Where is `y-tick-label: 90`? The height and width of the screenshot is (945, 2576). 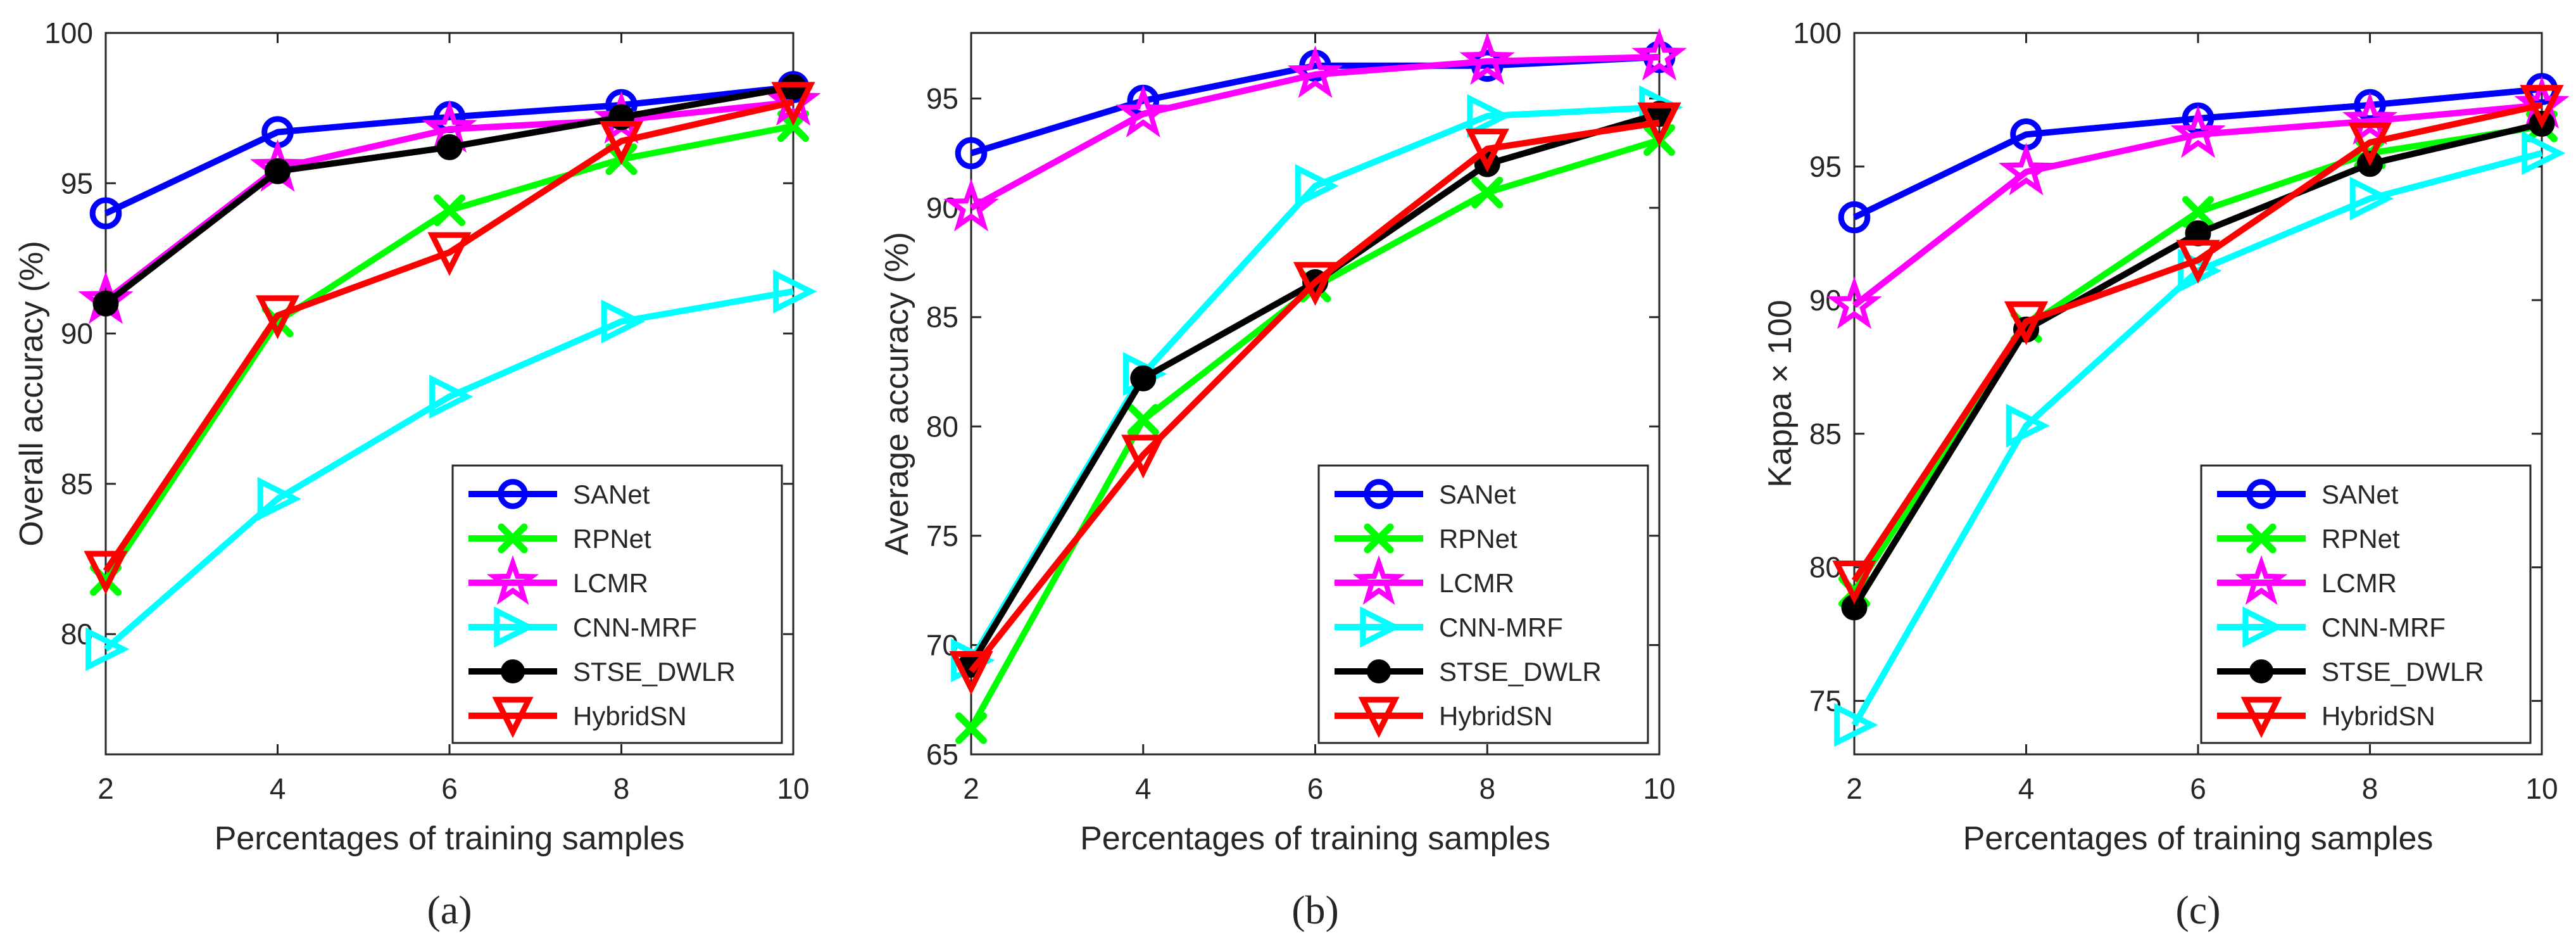 y-tick-label: 90 is located at coordinates (77, 334).